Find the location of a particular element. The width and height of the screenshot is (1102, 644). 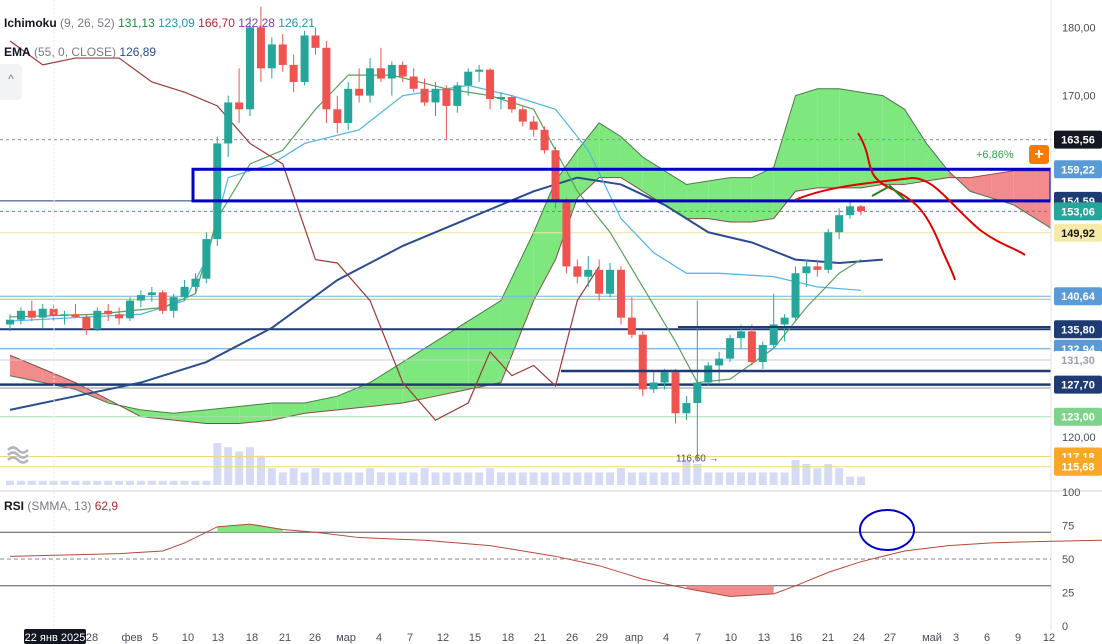

price-tag-label: 131,30 is located at coordinates (1078, 361).